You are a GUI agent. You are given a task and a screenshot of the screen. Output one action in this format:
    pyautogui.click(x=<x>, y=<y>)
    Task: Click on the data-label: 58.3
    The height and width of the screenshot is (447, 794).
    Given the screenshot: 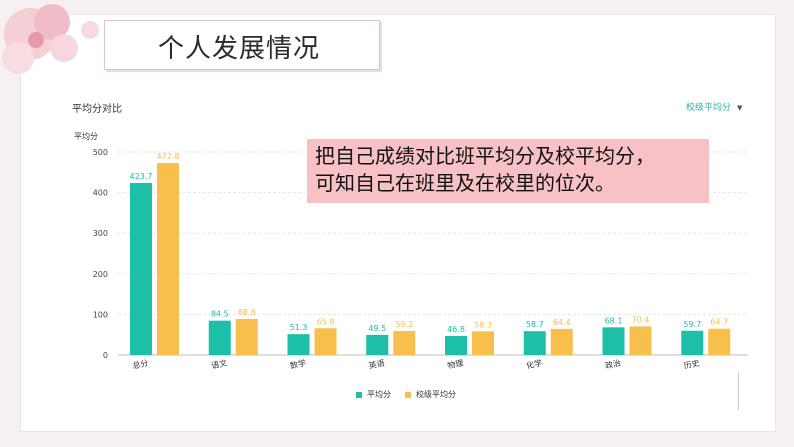 What is the action you would take?
    pyautogui.click(x=483, y=324)
    